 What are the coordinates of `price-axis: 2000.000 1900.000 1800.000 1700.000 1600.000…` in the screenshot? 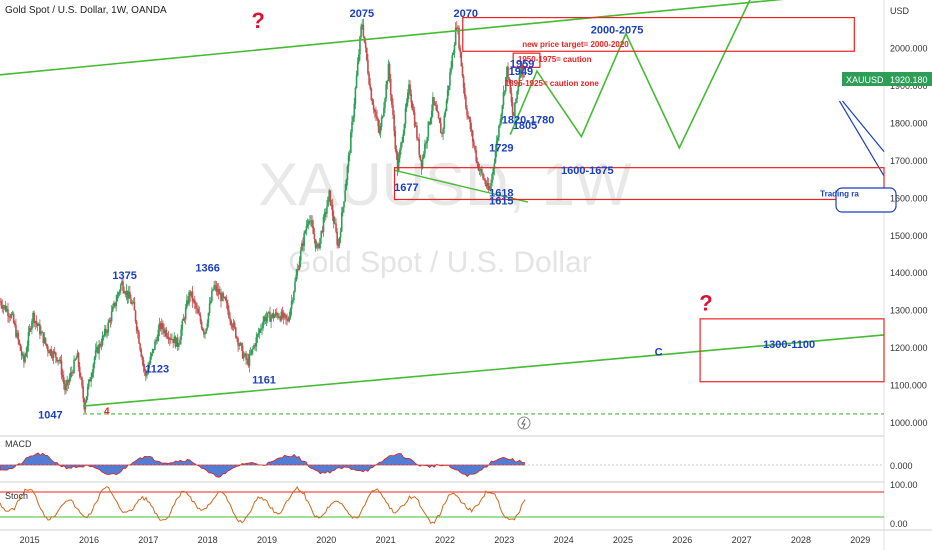 It's located at (909, 236).